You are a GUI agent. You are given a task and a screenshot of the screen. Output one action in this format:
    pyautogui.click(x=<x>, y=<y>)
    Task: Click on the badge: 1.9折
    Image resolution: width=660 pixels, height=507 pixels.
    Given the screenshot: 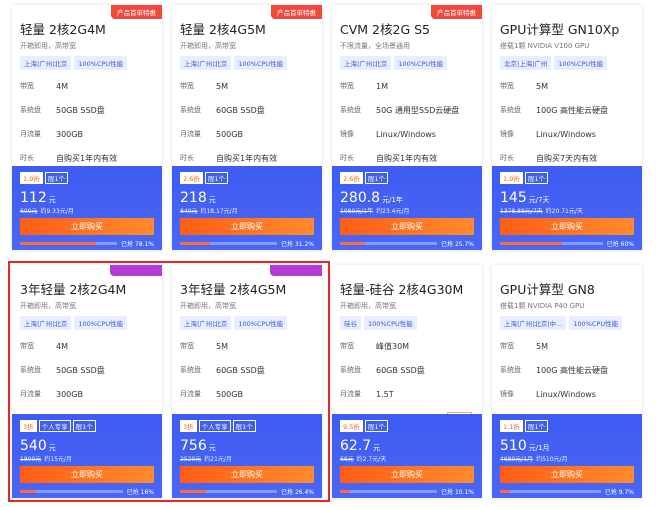 What is the action you would take?
    pyautogui.click(x=31, y=178)
    